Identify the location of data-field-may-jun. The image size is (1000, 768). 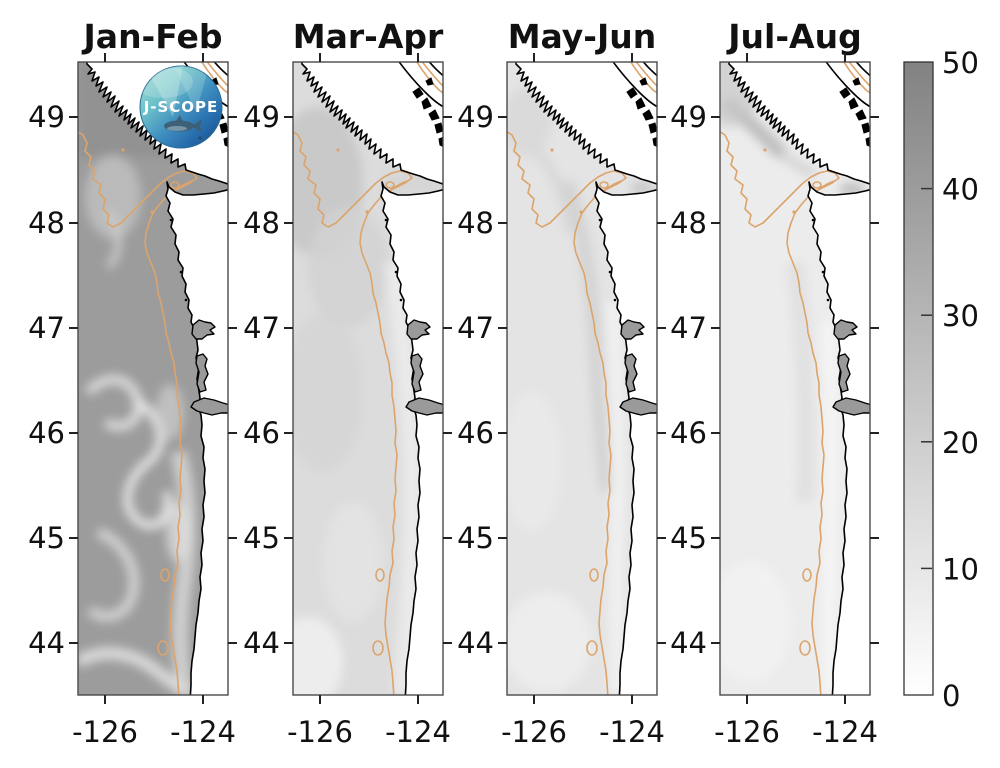
(580, 391).